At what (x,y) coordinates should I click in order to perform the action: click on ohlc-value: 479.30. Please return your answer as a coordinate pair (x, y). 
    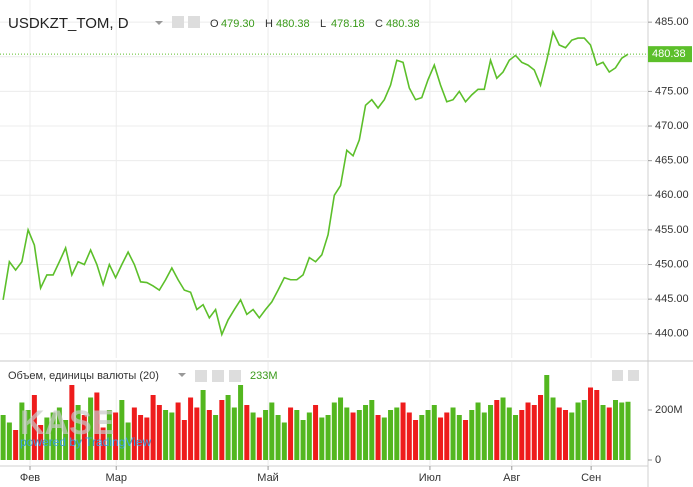
    Looking at the image, I should click on (238, 24).